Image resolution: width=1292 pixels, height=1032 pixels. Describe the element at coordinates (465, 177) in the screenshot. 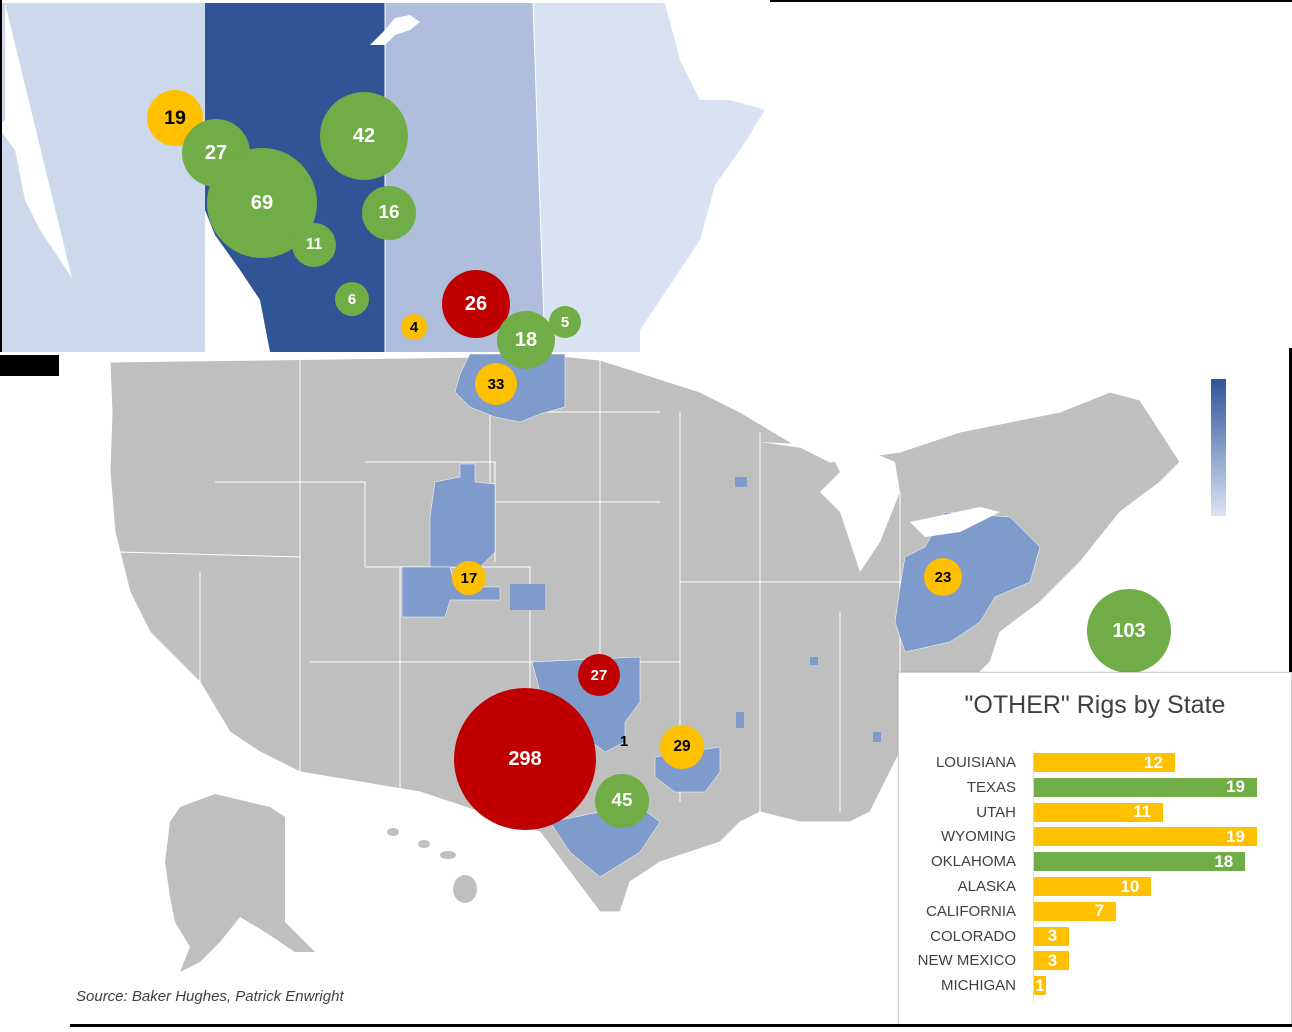

I see `province-saskatchewan` at that location.